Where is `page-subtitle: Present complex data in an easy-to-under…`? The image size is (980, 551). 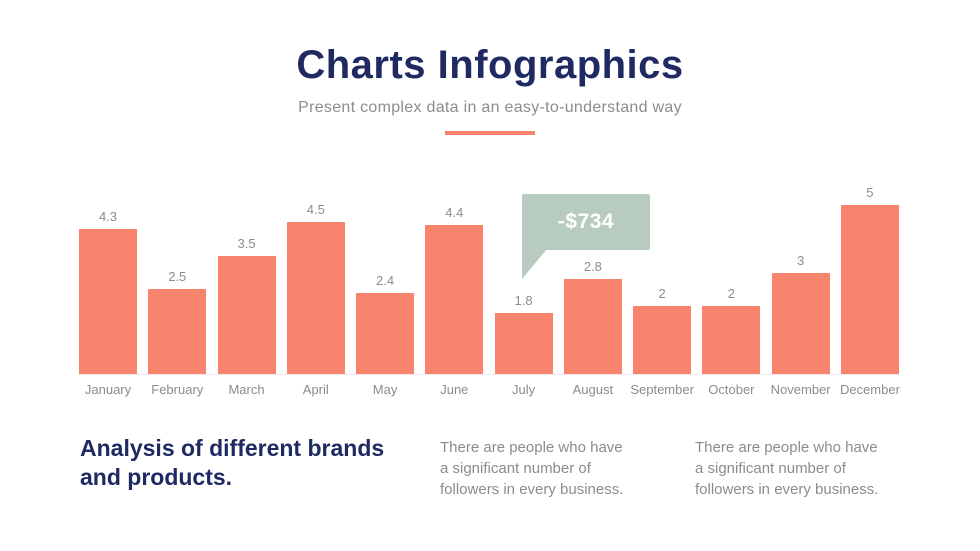
page-subtitle: Present complex data in an easy-to-under… is located at coordinates (490, 107).